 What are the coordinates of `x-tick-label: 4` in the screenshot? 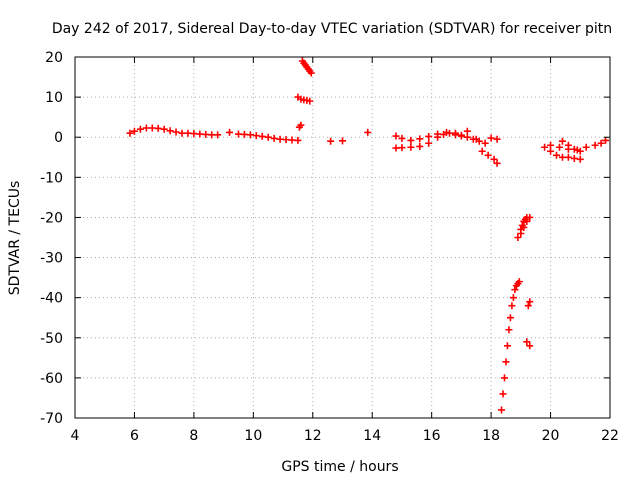 It's located at (75, 436).